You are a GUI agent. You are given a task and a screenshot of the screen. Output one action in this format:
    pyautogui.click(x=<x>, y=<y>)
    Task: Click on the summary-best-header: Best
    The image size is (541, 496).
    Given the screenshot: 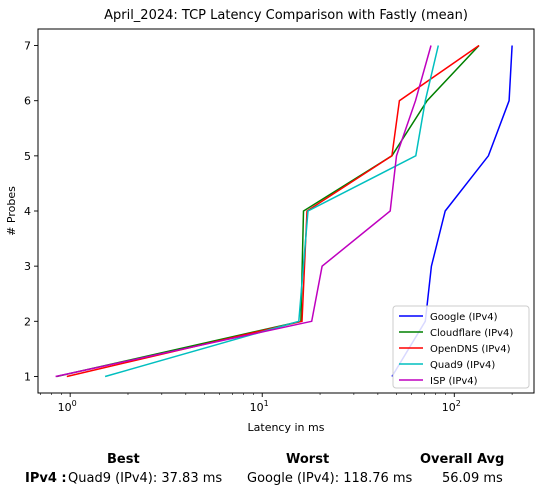 What is the action you would take?
    pyautogui.click(x=123, y=459)
    